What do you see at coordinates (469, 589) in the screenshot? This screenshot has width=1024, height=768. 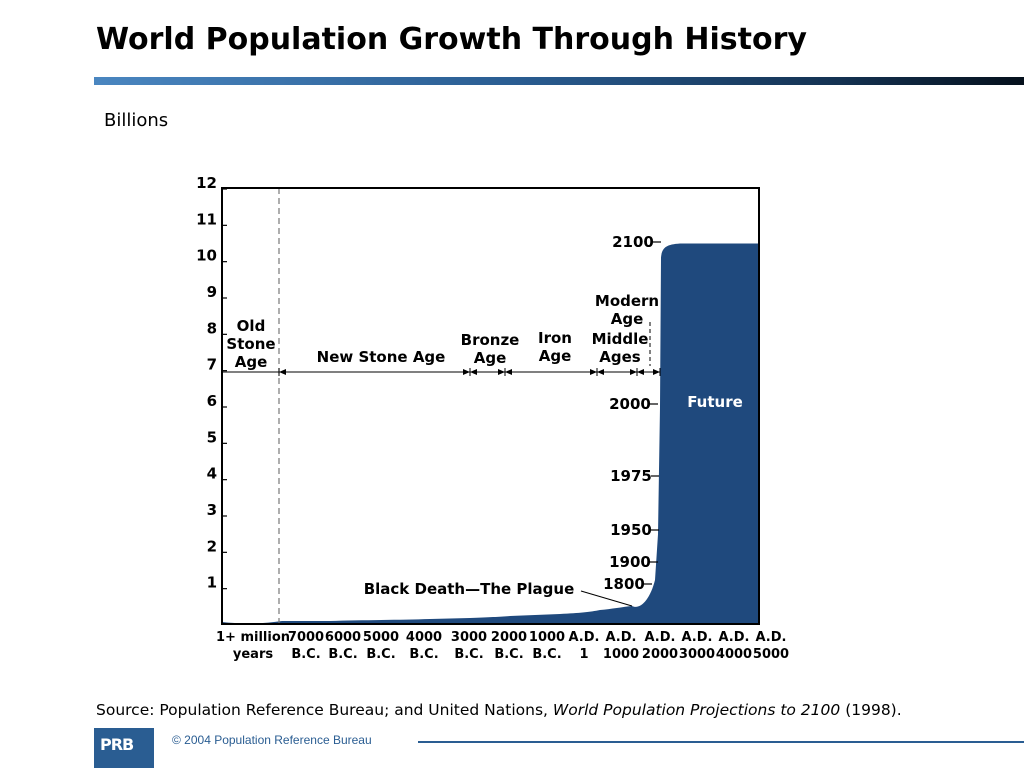 I see `plague-annotation: Black Death—The Plague` at bounding box center [469, 589].